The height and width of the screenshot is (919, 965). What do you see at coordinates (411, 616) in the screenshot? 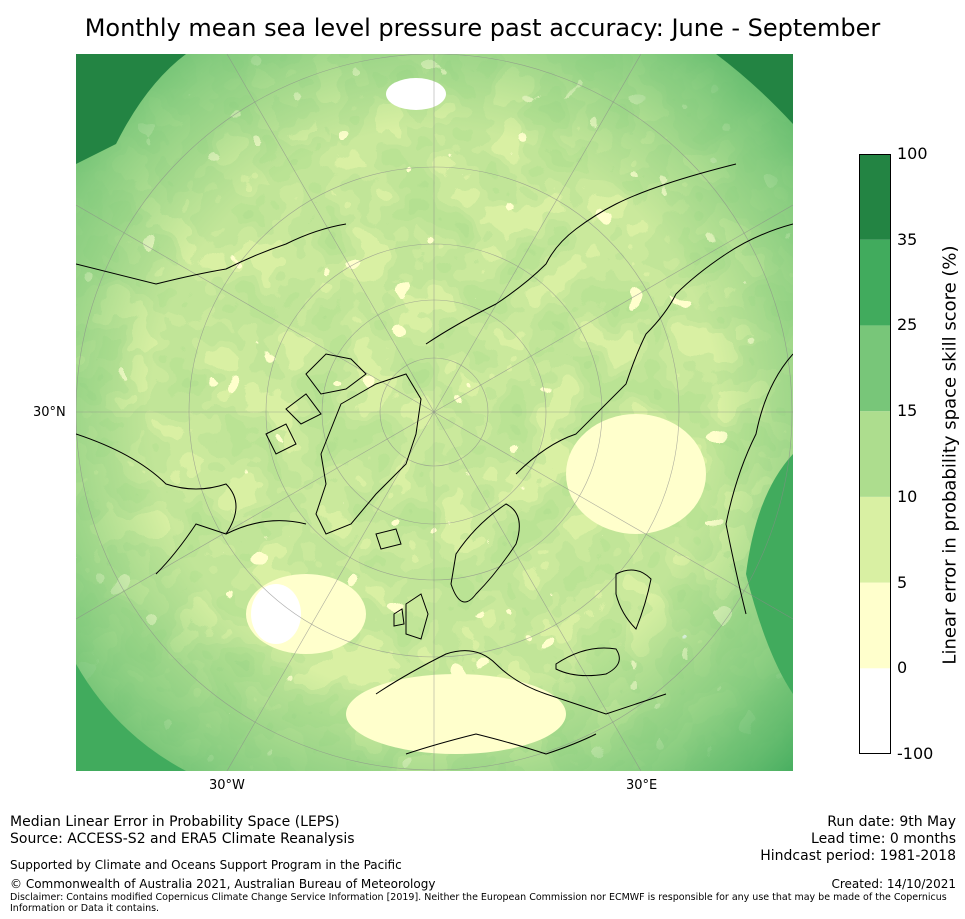
I see `coast-uk` at bounding box center [411, 616].